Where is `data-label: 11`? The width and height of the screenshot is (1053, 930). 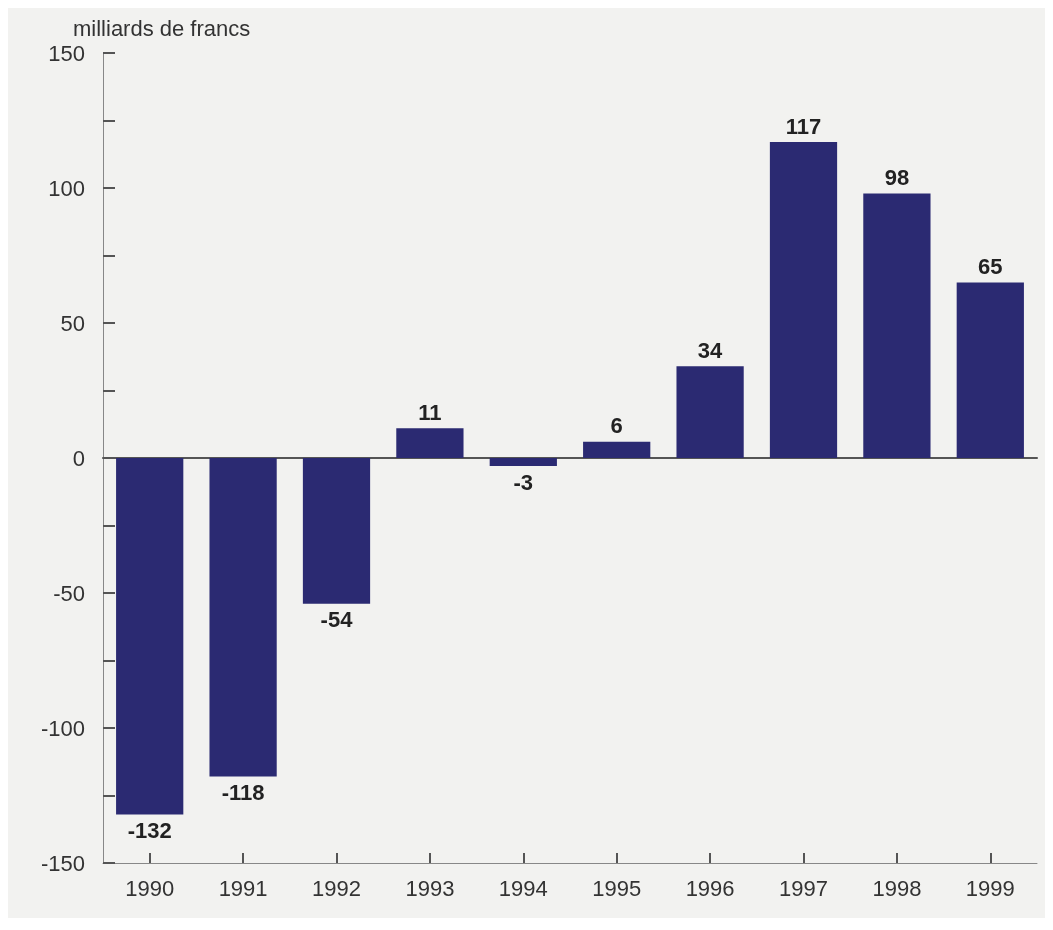 data-label: 11 is located at coordinates (430, 412).